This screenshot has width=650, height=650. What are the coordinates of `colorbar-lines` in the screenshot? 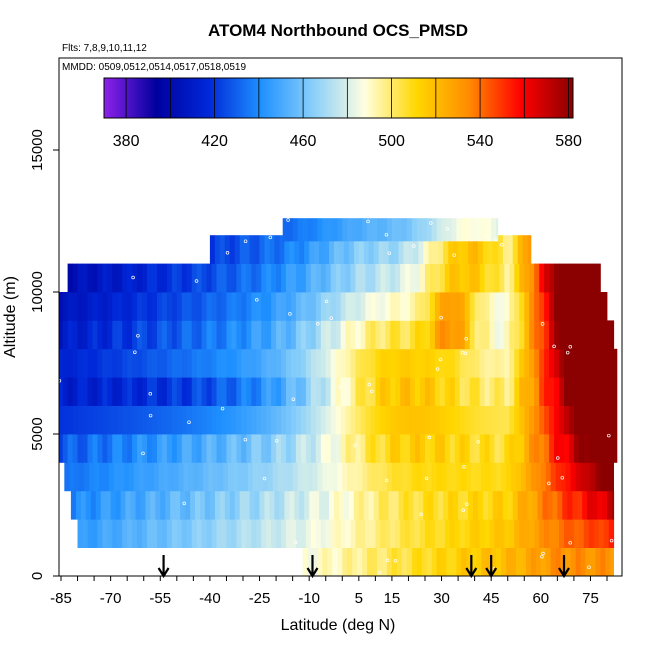 It's located at (347, 98).